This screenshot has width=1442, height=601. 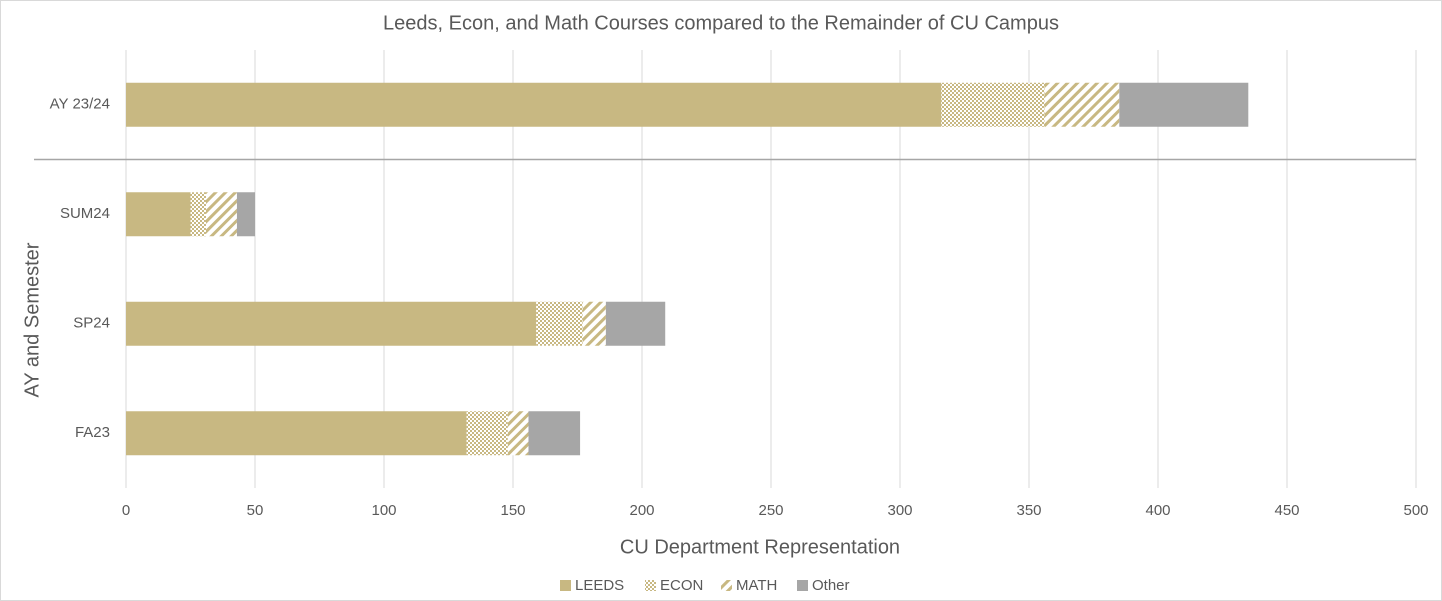 I want to click on legend-label: LEEDS, so click(x=599, y=585).